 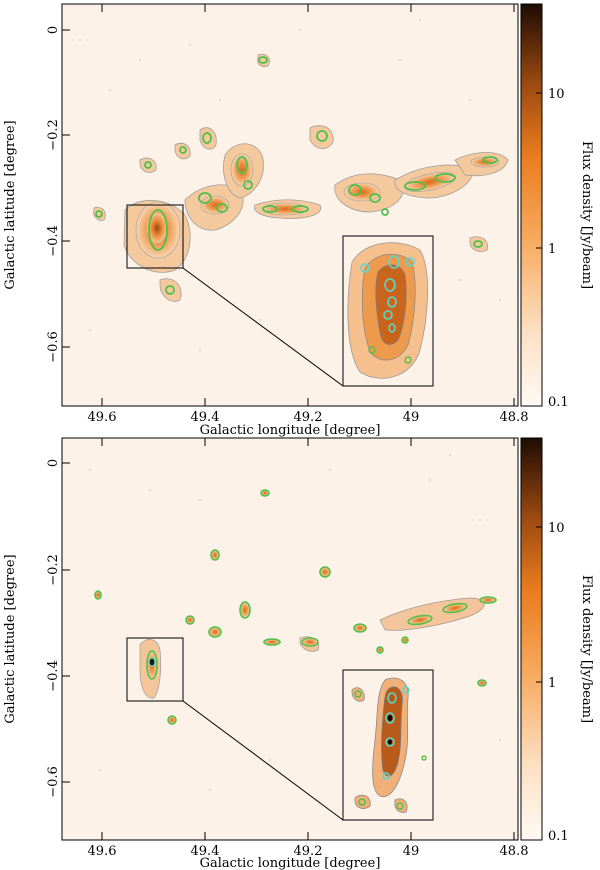 I want to click on bottom-inset, so click(x=388, y=745).